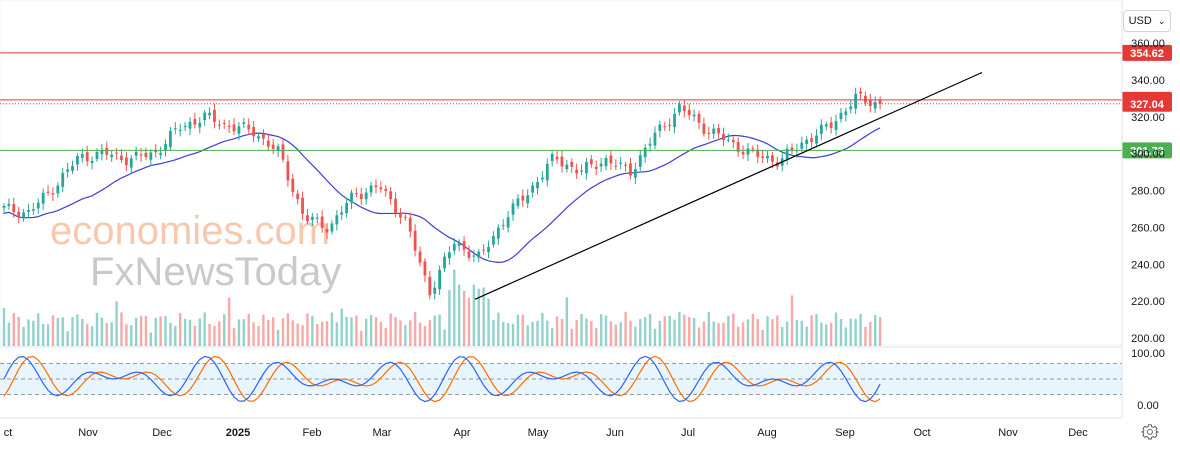 Image resolution: width=1180 pixels, height=450 pixels. I want to click on gear-icon, so click(1150, 432).